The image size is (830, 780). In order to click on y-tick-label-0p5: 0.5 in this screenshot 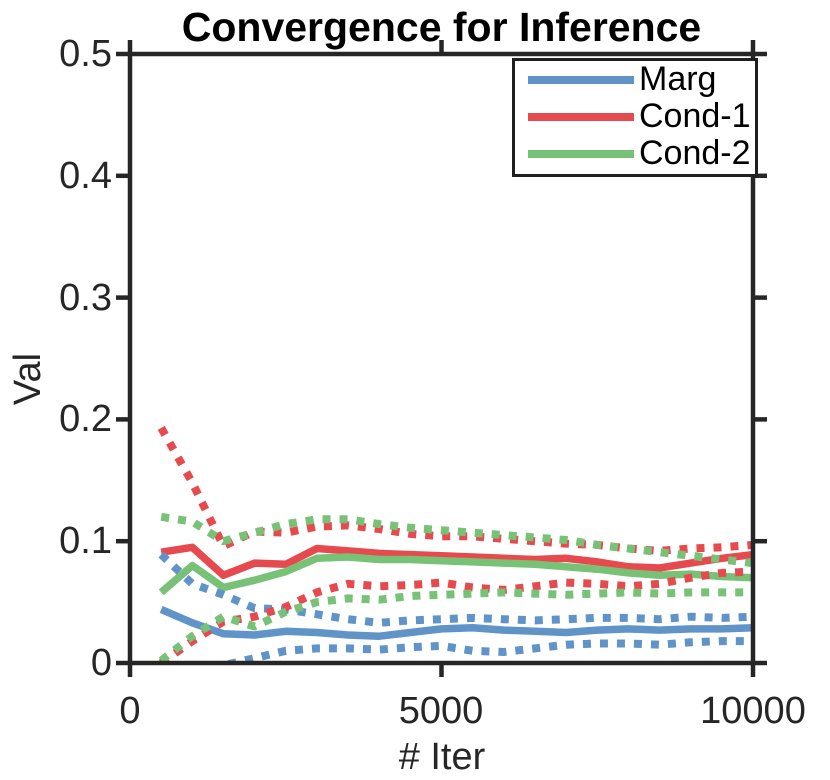, I will do `click(85, 54)`.